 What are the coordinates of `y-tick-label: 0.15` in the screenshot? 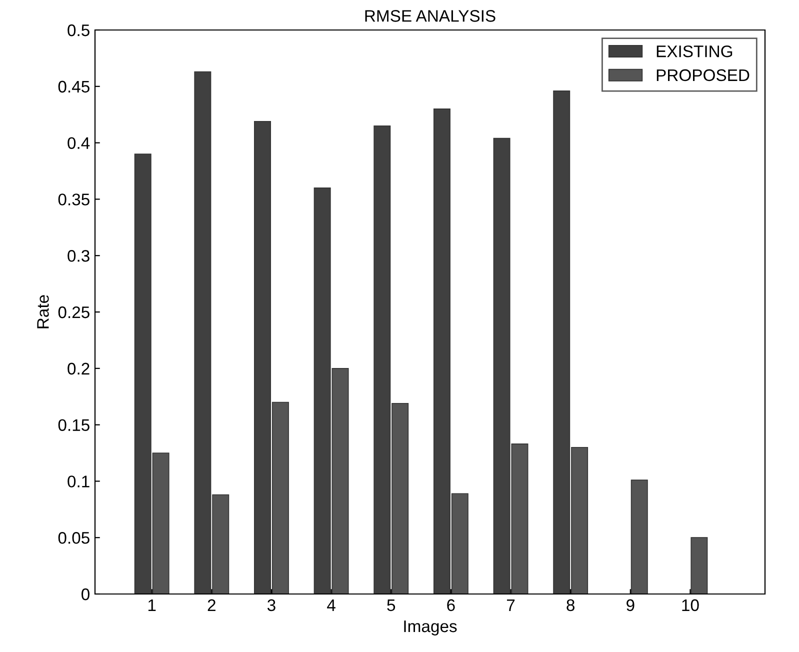 It's located at (74, 425).